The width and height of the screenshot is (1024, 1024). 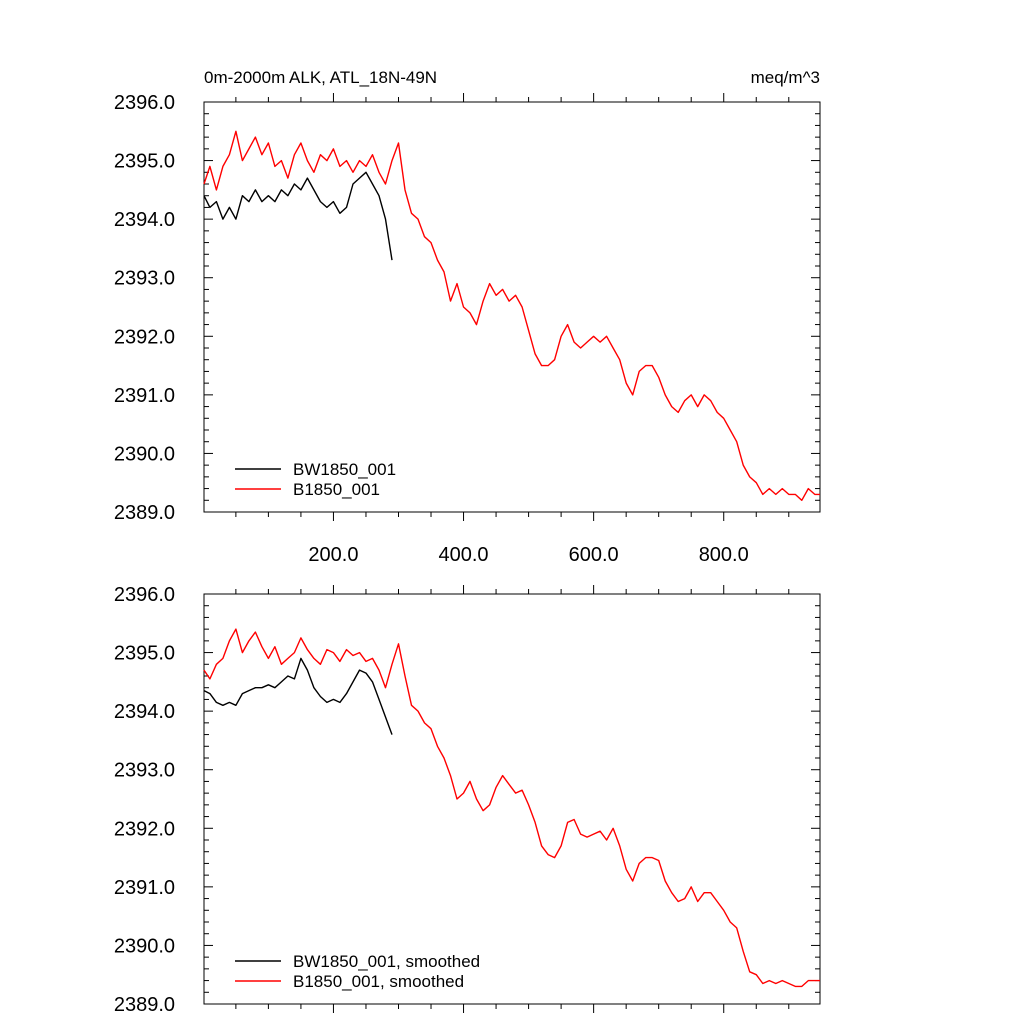 I want to click on units-label: meq/m^3, so click(x=785, y=77).